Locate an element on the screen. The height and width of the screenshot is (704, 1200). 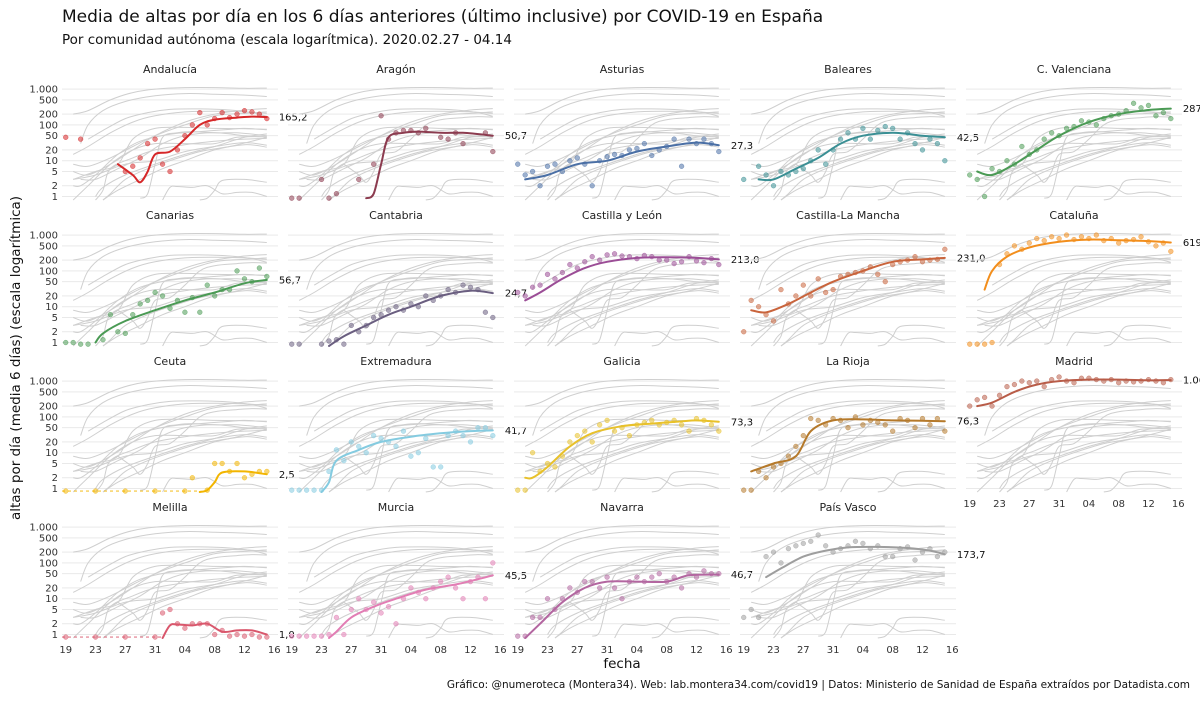
y-tick-label: 500 is located at coordinates (48, 246).